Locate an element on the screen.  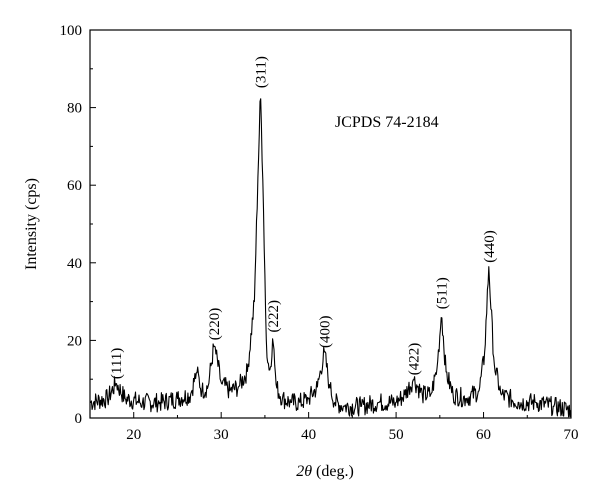
peak-label: (311) is located at coordinates (262, 72).